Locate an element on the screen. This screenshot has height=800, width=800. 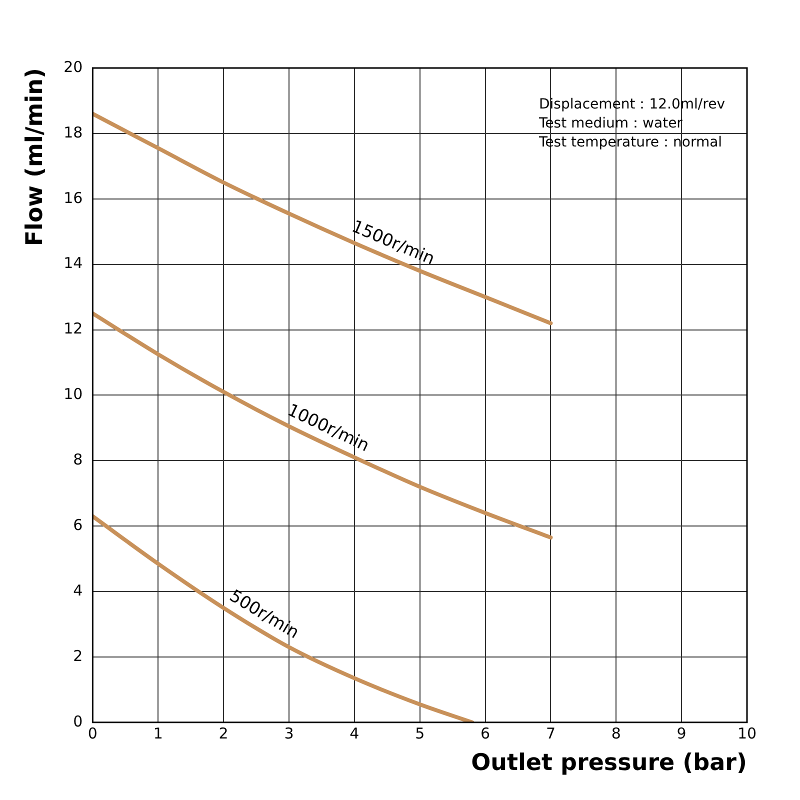
x-tick-label: 8 is located at coordinates (616, 733).